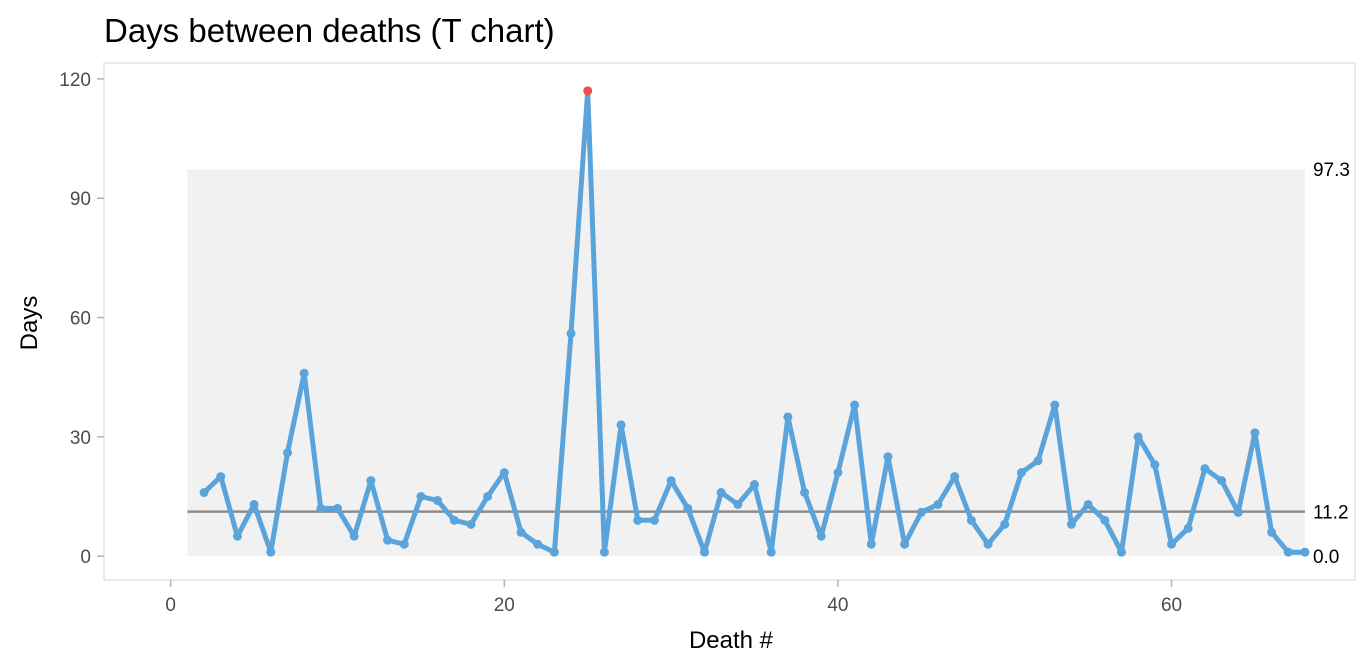  What do you see at coordinates (1326, 557) in the screenshot?
I see `lower-limit-label: 0.0` at bounding box center [1326, 557].